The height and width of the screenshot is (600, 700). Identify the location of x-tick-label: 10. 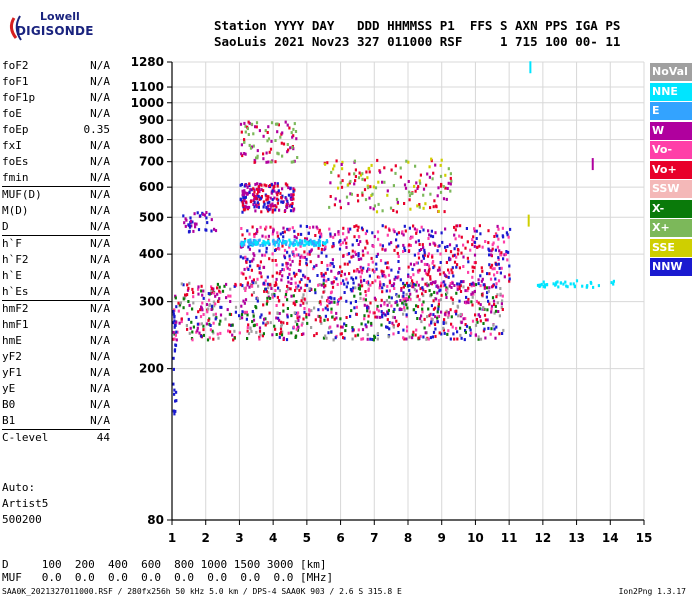
(475, 538).